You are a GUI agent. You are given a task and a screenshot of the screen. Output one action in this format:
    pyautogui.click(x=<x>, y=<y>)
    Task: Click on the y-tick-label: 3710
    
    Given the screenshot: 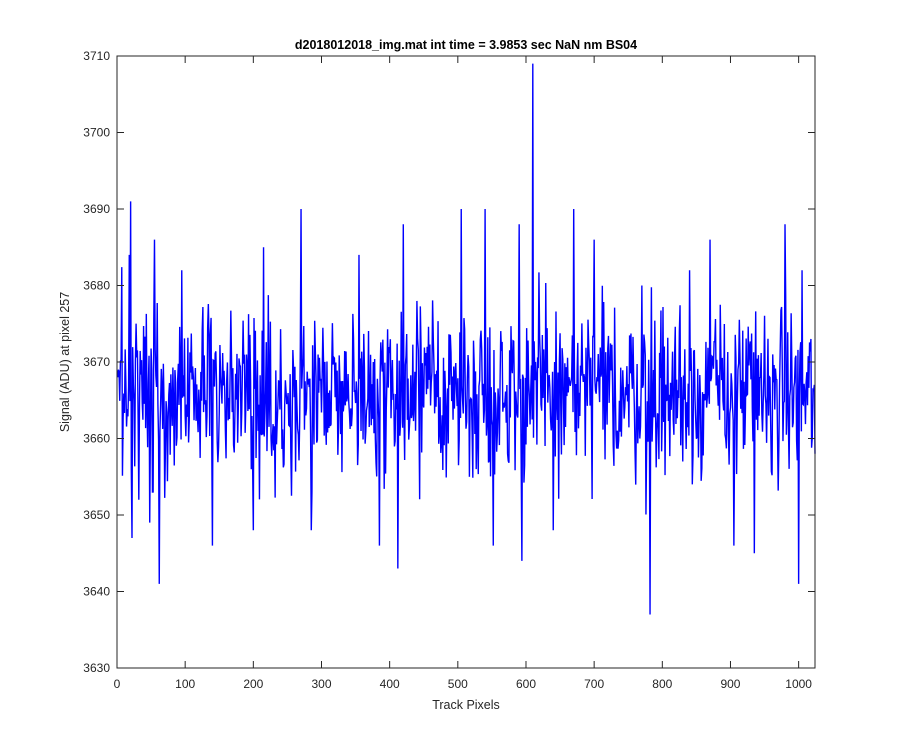 What is the action you would take?
    pyautogui.click(x=96, y=56)
    